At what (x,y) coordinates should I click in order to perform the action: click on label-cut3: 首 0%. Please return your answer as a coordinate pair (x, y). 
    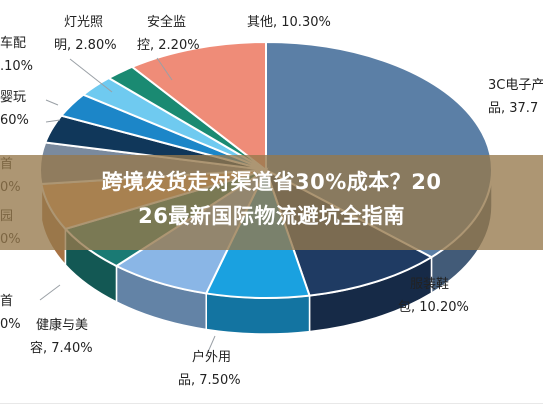
    Looking at the image, I should click on (10, 313).